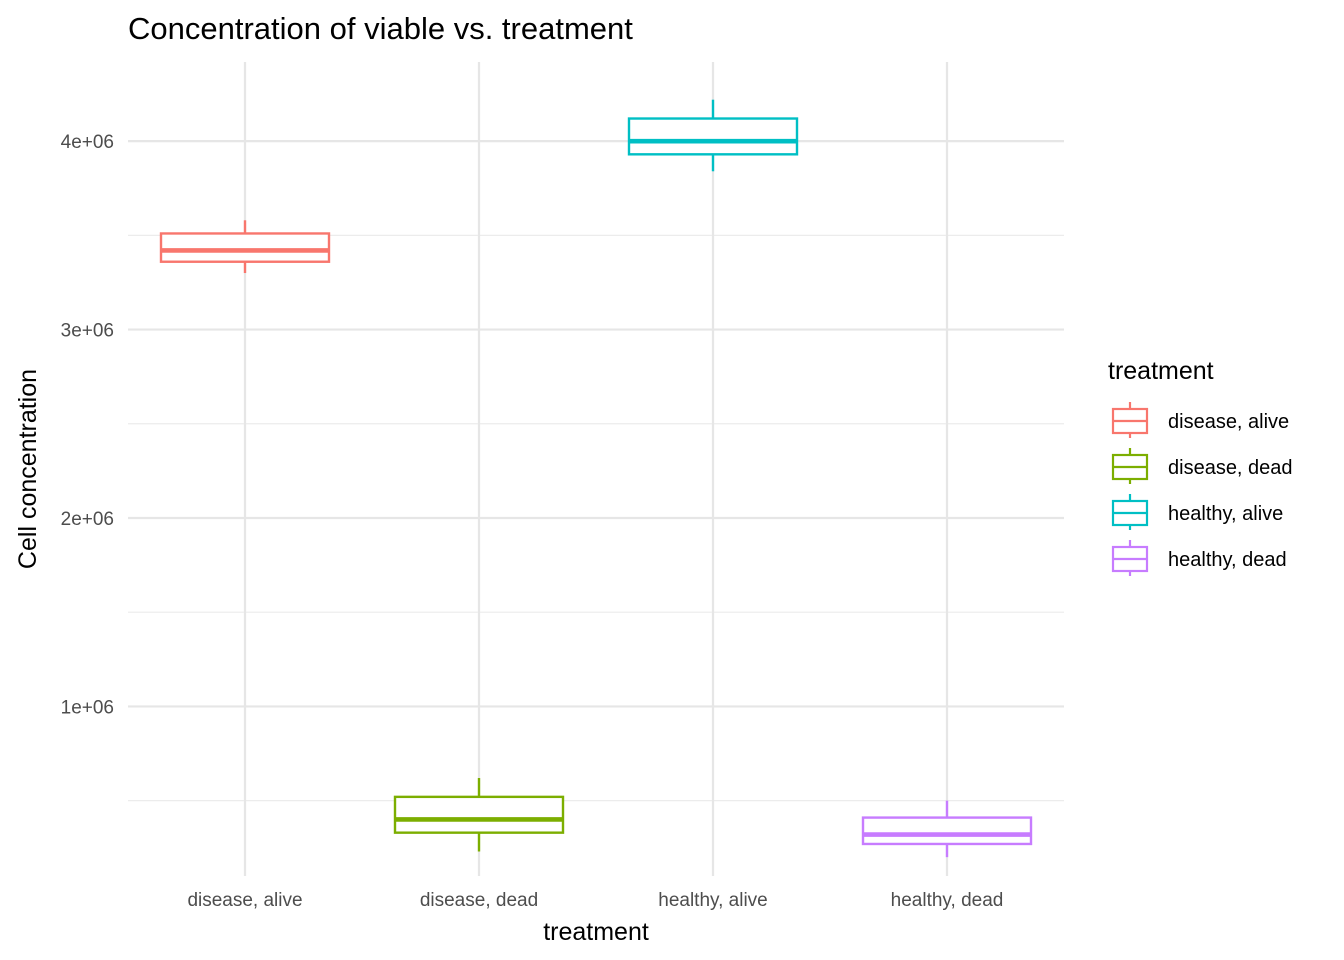 The height and width of the screenshot is (960, 1344). Describe the element at coordinates (1228, 422) in the screenshot. I see `legend-label: disease, alive` at that location.